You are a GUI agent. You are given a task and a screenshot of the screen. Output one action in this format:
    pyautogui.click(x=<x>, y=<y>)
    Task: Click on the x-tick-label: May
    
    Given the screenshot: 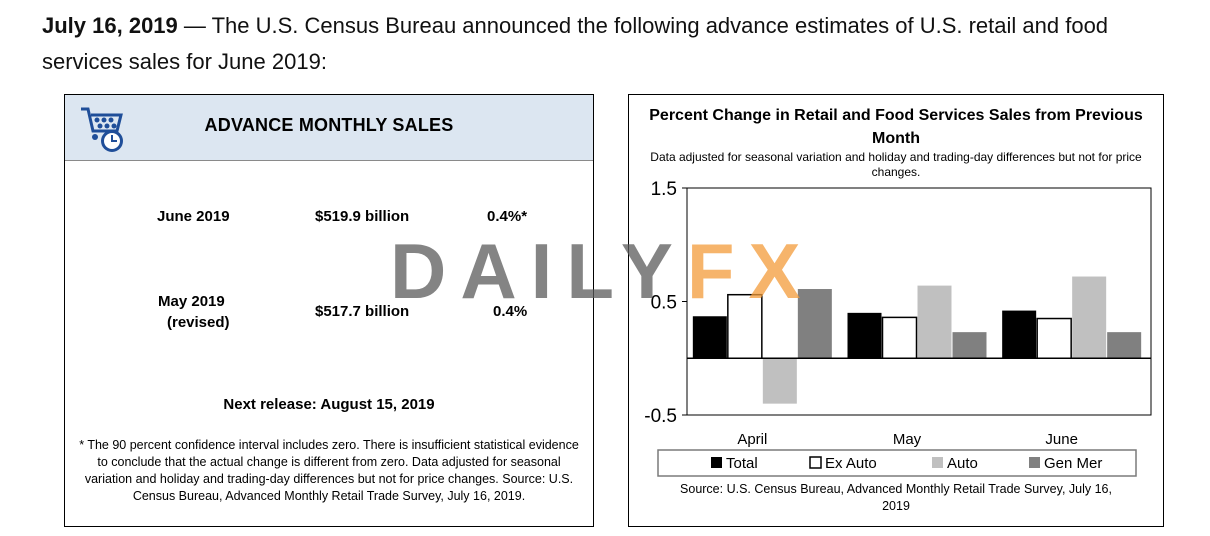 What is the action you would take?
    pyautogui.click(x=907, y=439)
    